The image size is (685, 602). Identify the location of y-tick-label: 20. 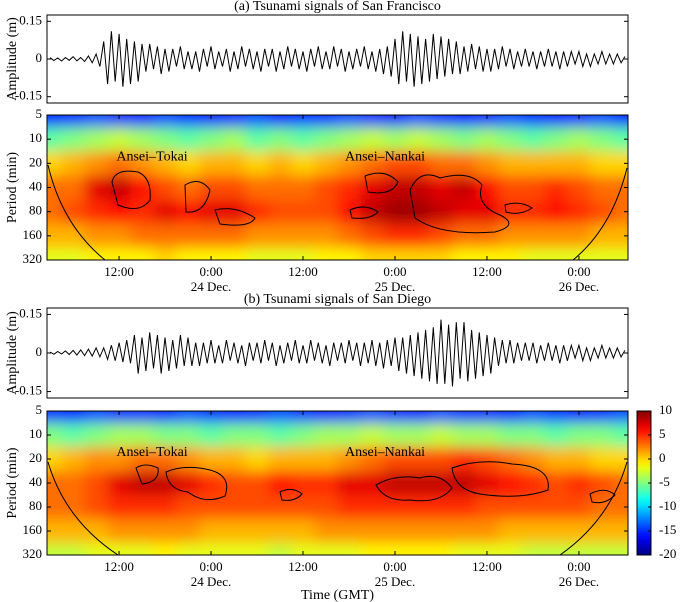
(35, 161).